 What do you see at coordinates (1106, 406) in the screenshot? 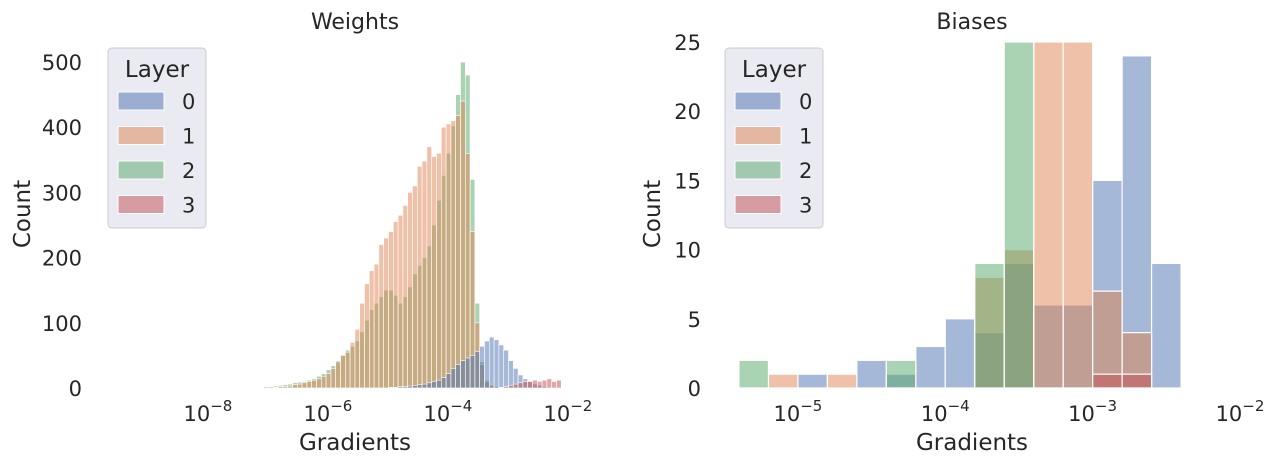
I see `tick-exponent: −3` at bounding box center [1106, 406].